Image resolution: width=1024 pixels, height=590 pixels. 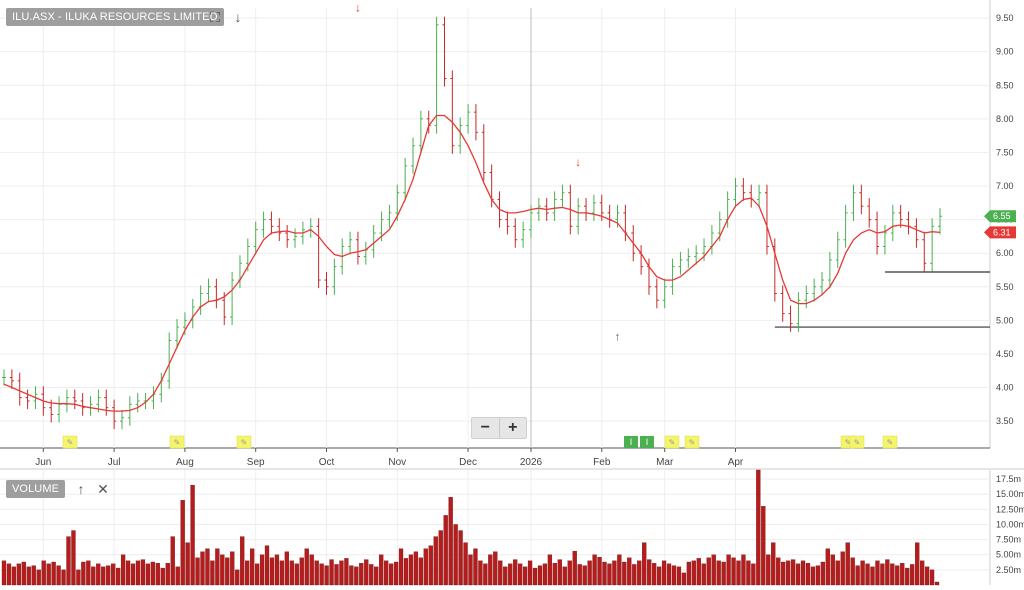 I want to click on volume-panel-title: VOLUME, so click(x=36, y=489).